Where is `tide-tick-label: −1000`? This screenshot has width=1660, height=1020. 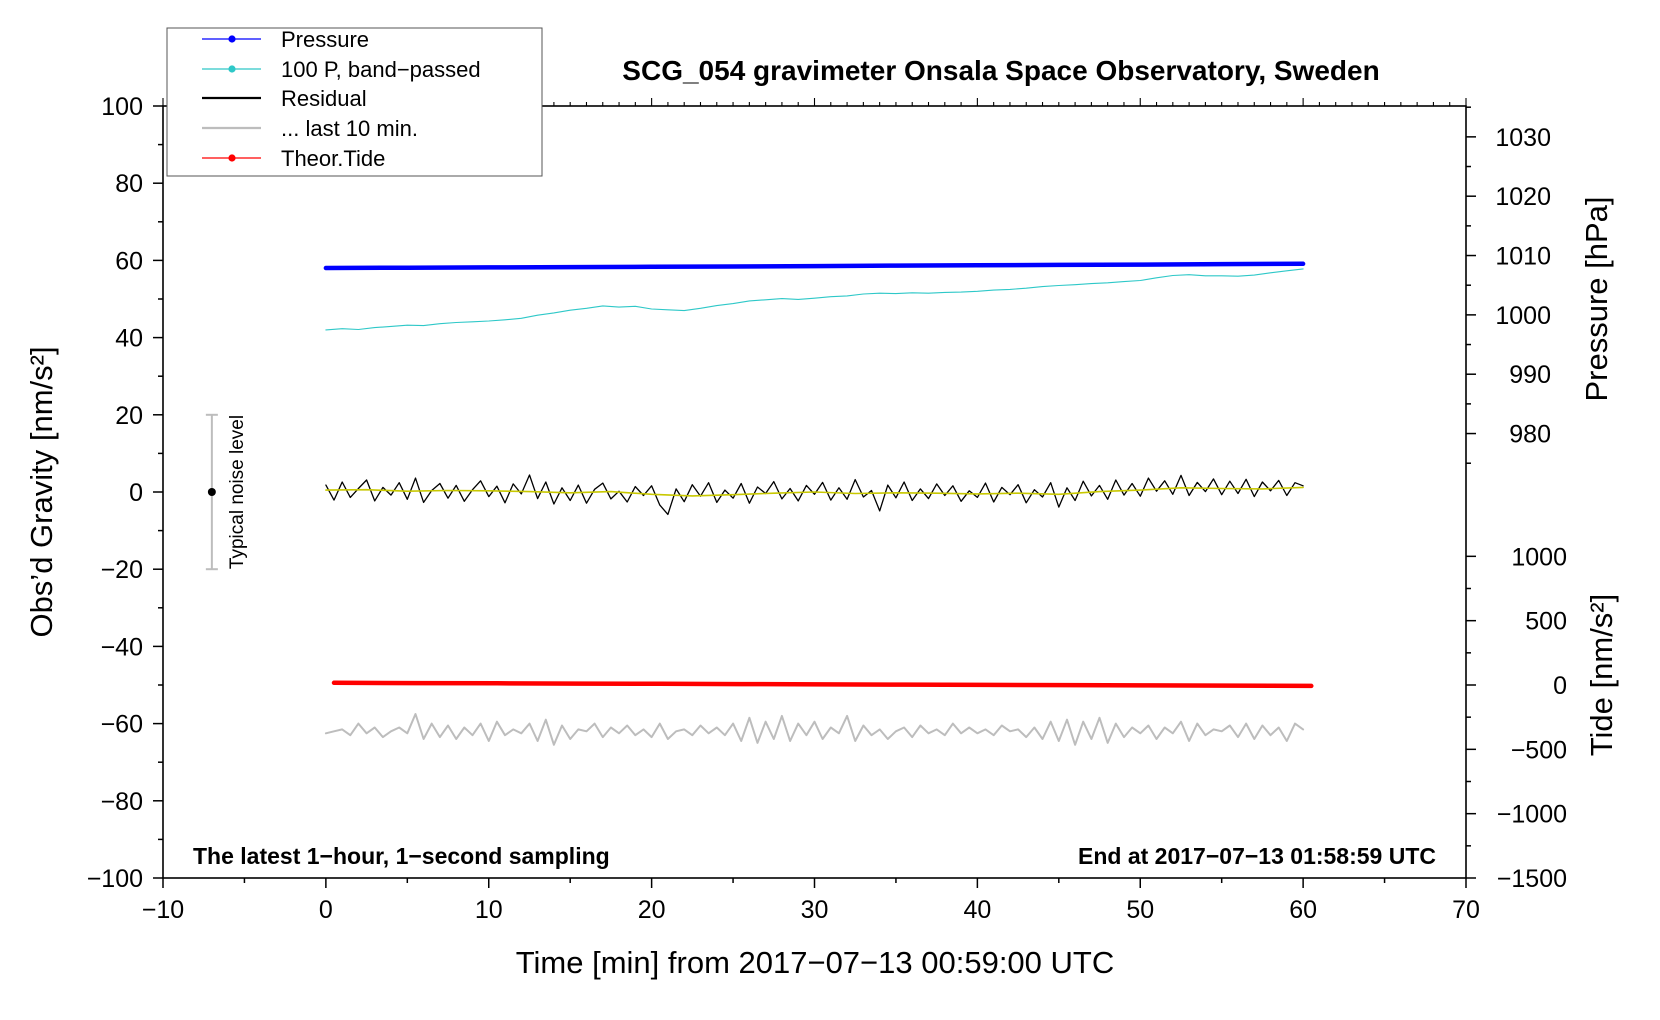 tide-tick-label: −1000 is located at coordinates (1532, 815).